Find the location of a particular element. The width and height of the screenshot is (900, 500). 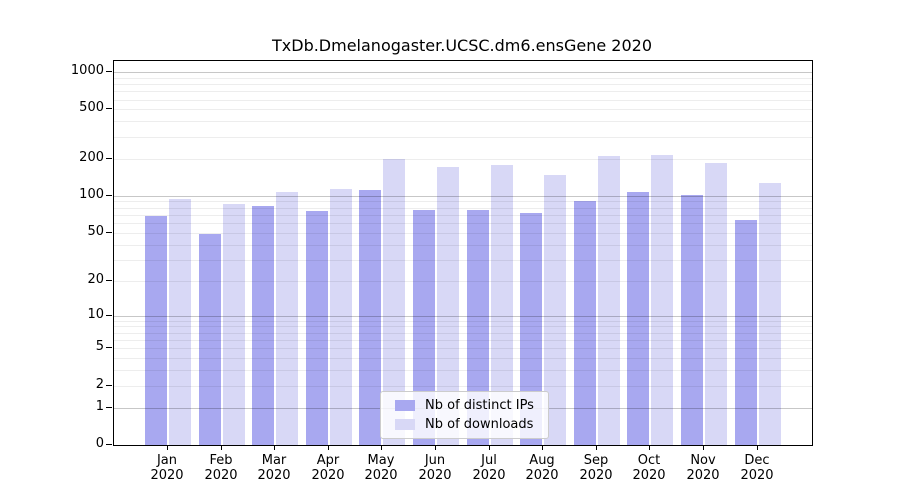

bar-distinct-ips-jan is located at coordinates (156, 330).